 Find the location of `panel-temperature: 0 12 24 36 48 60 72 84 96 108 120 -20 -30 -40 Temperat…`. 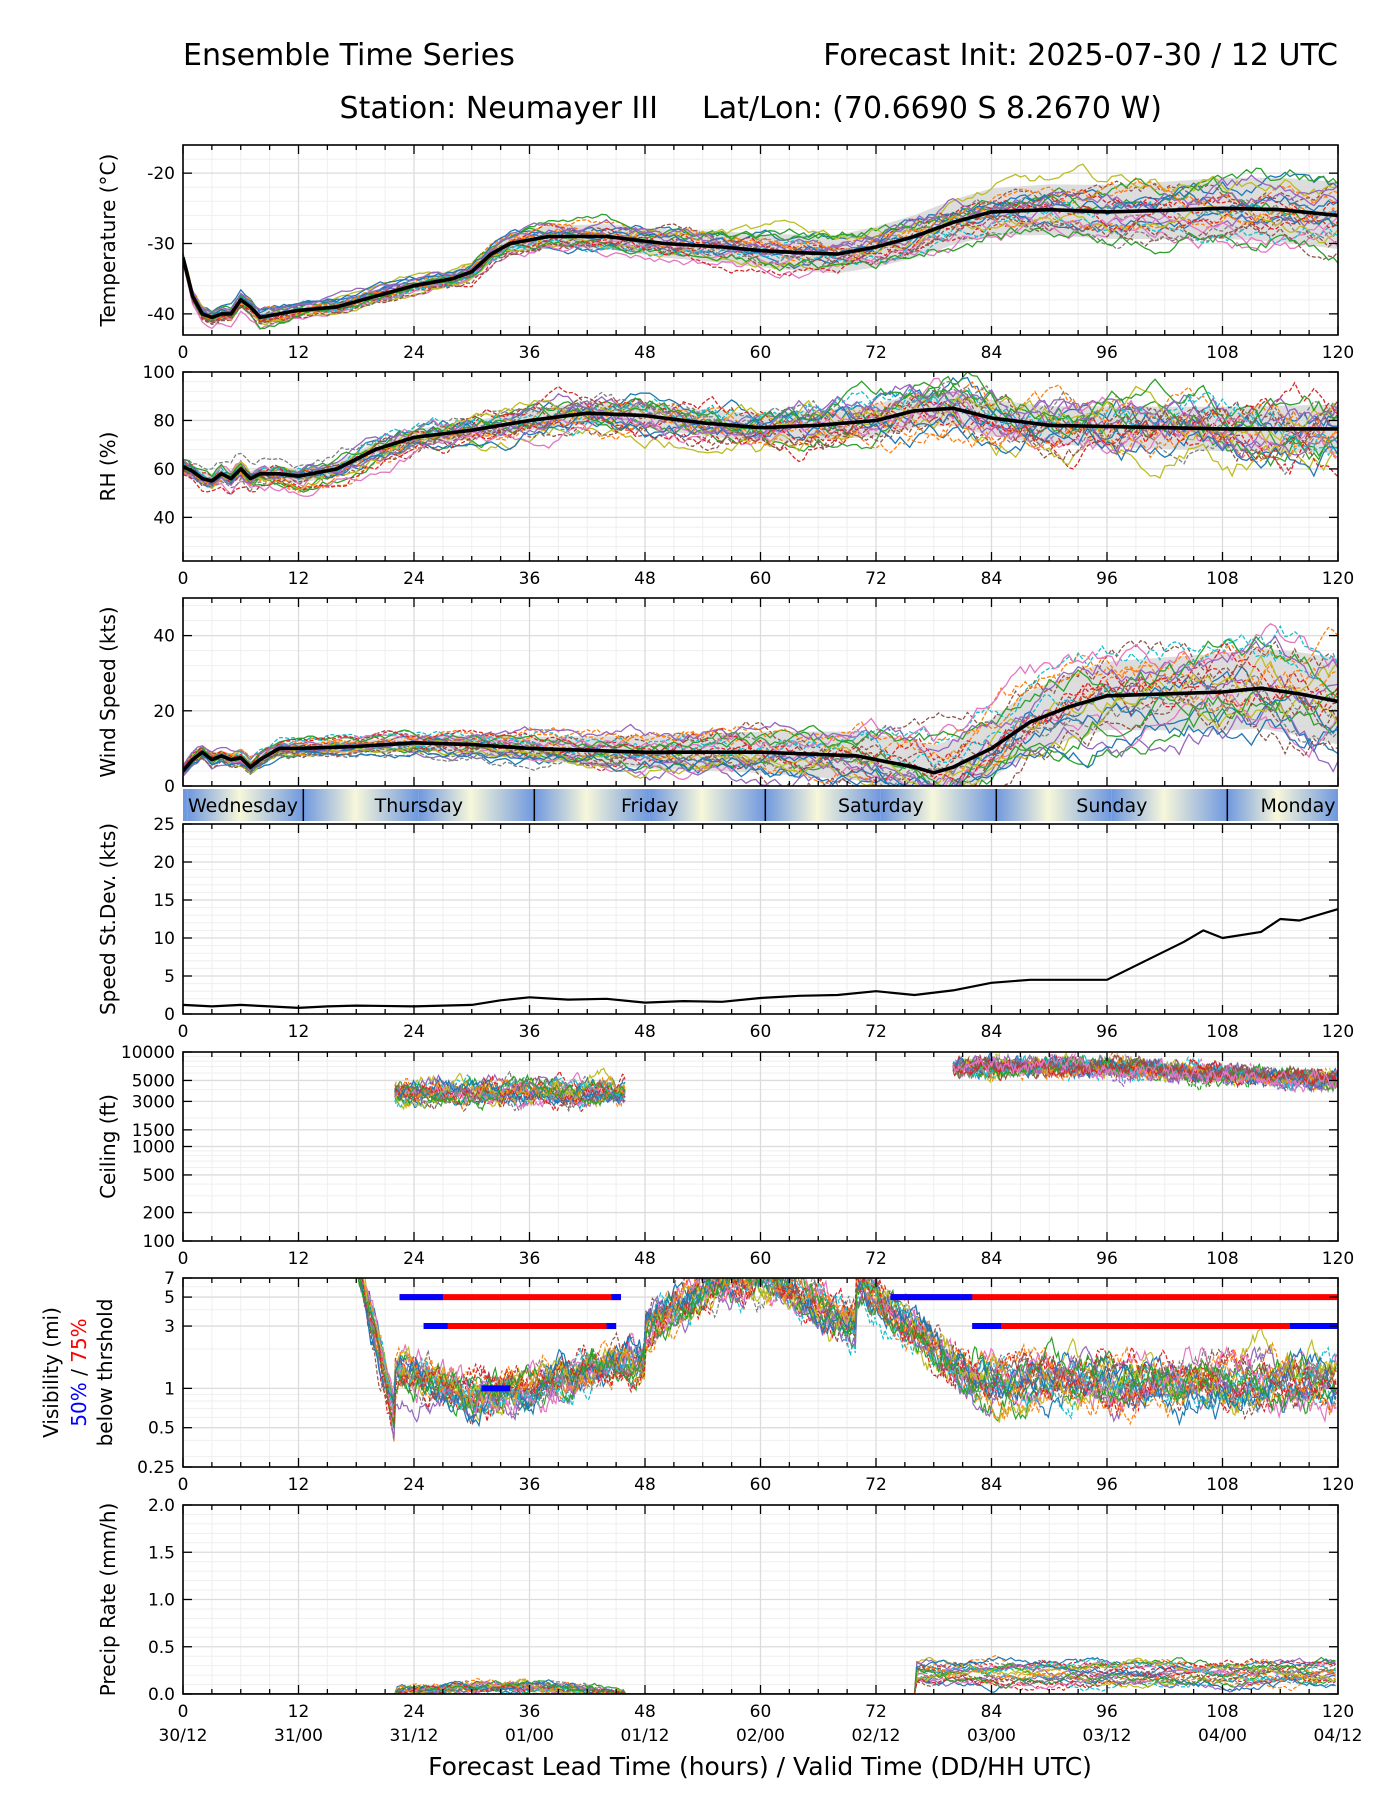

panel-temperature: 0 12 24 36 48 60 72 84 96 108 120 -20 -30 -40 Temperat… is located at coordinates (725, 253).